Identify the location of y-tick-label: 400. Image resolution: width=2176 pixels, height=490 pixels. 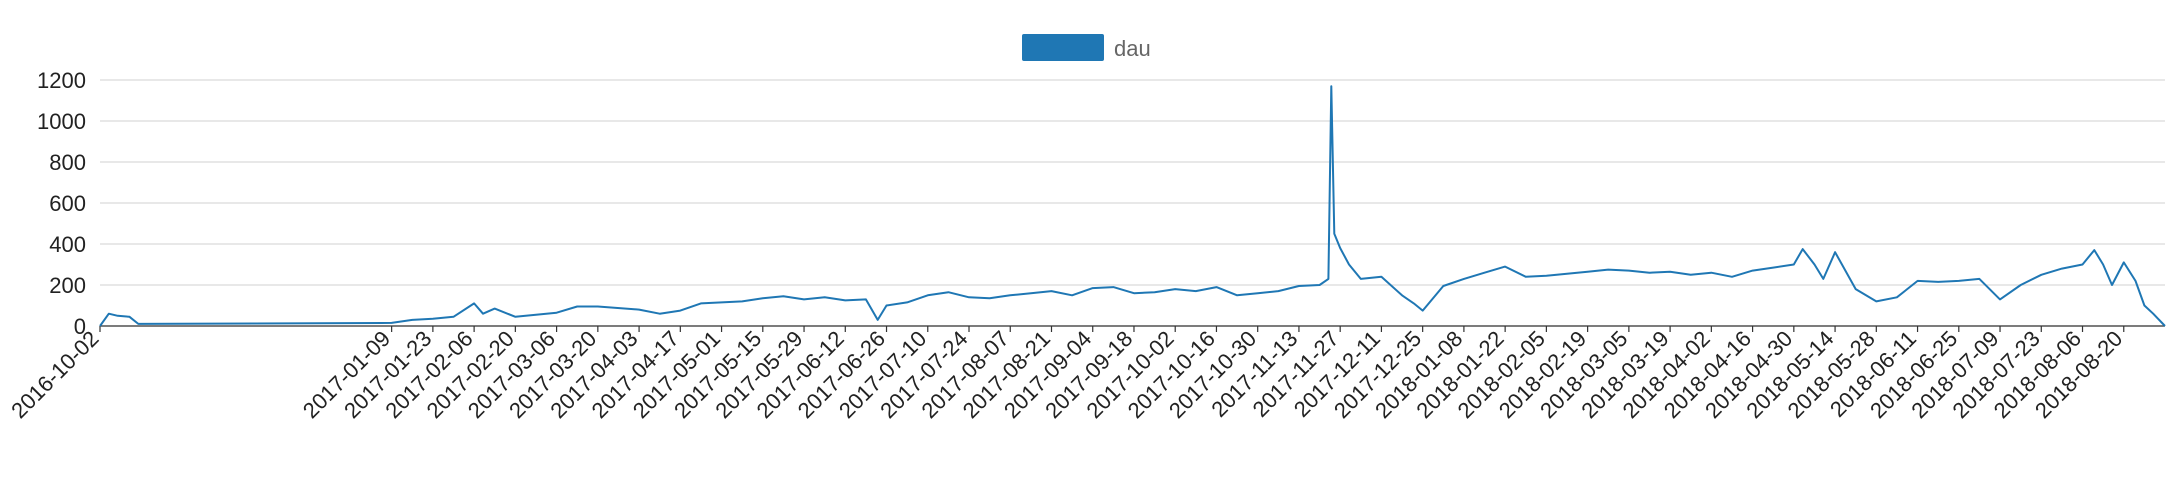
(67, 244).